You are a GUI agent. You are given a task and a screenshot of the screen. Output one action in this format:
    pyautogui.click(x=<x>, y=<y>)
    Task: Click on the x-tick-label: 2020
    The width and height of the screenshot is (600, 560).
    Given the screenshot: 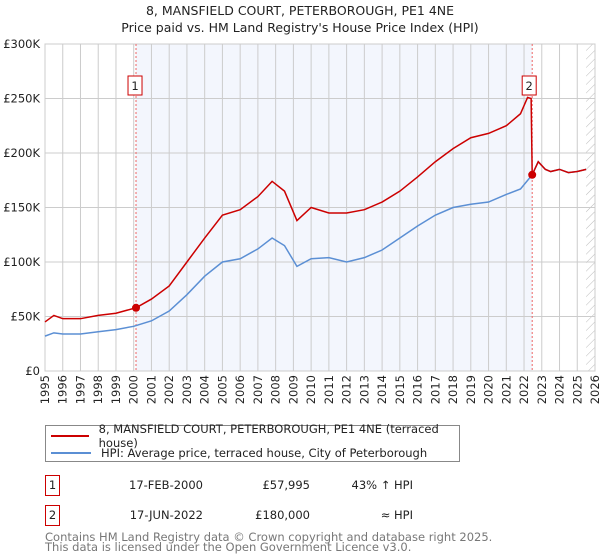 What is the action you would take?
    pyautogui.click(x=489, y=389)
    